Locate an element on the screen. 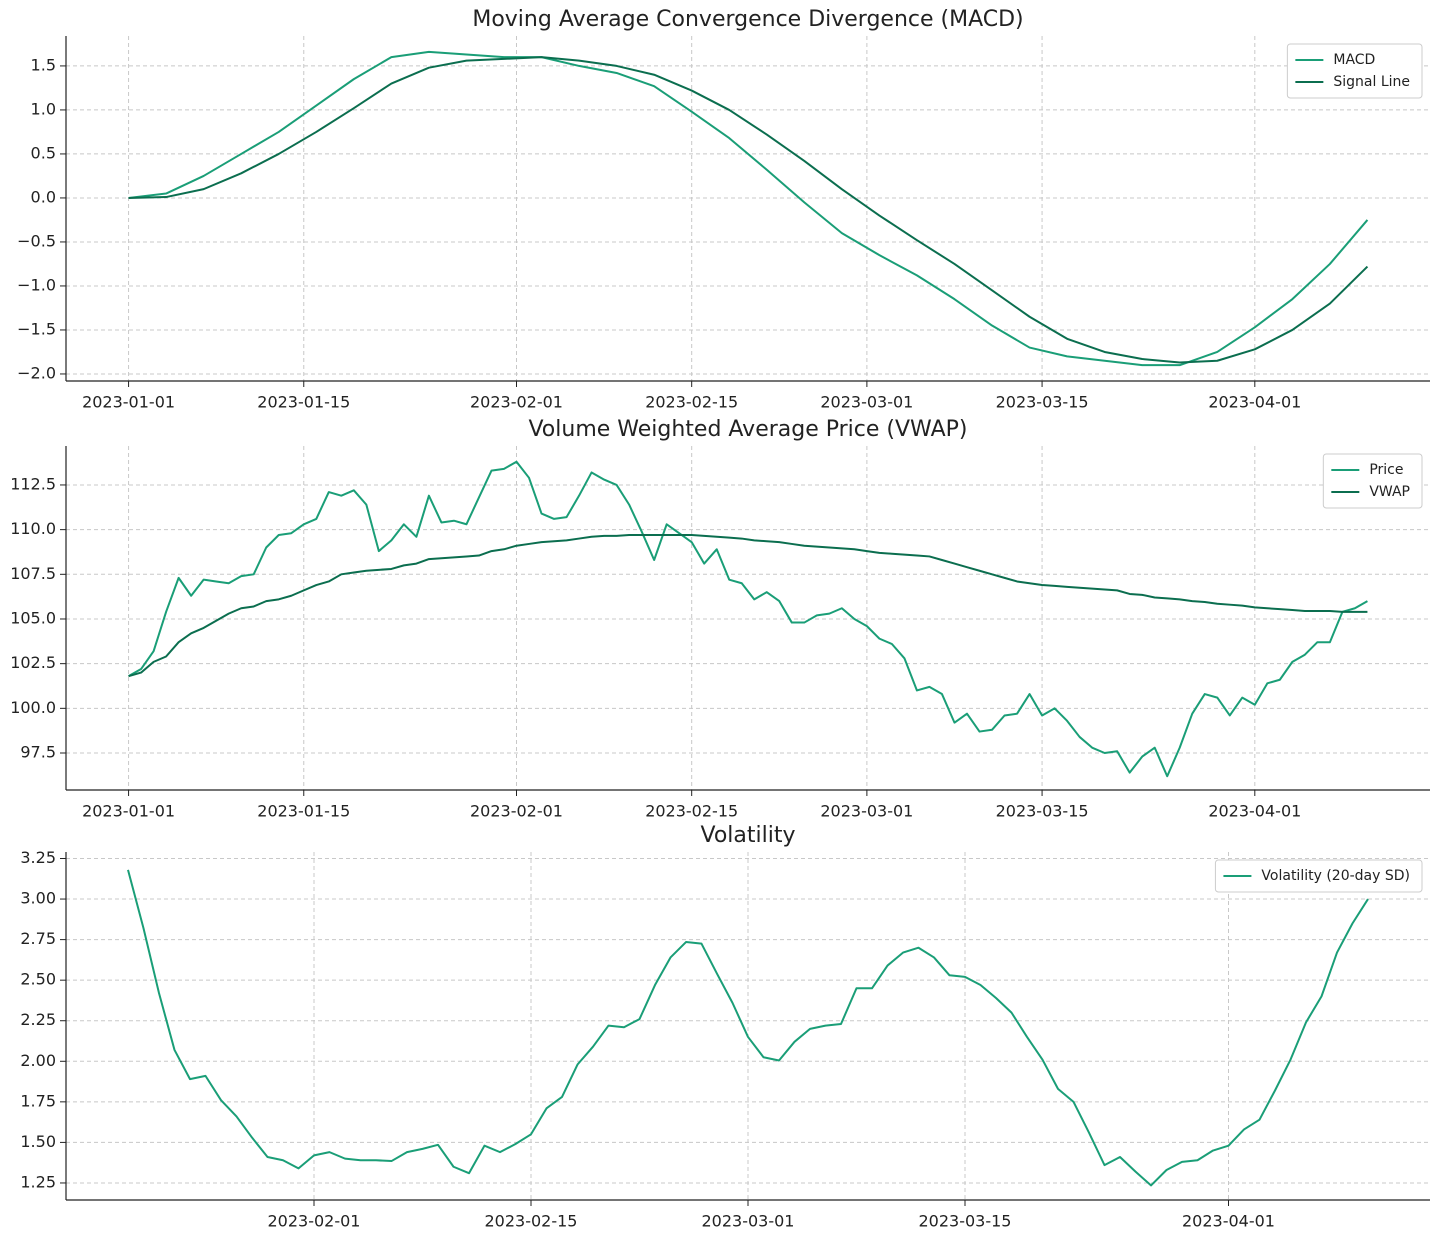 This screenshot has height=1233, width=1440. y-tick-label: 1.75 is located at coordinates (38, 1100).